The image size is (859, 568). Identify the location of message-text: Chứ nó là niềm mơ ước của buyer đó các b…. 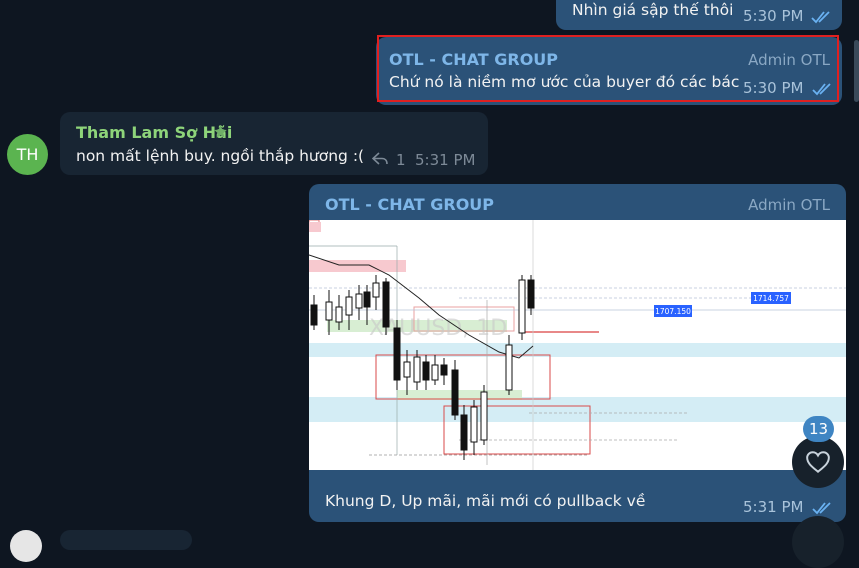
(564, 82).